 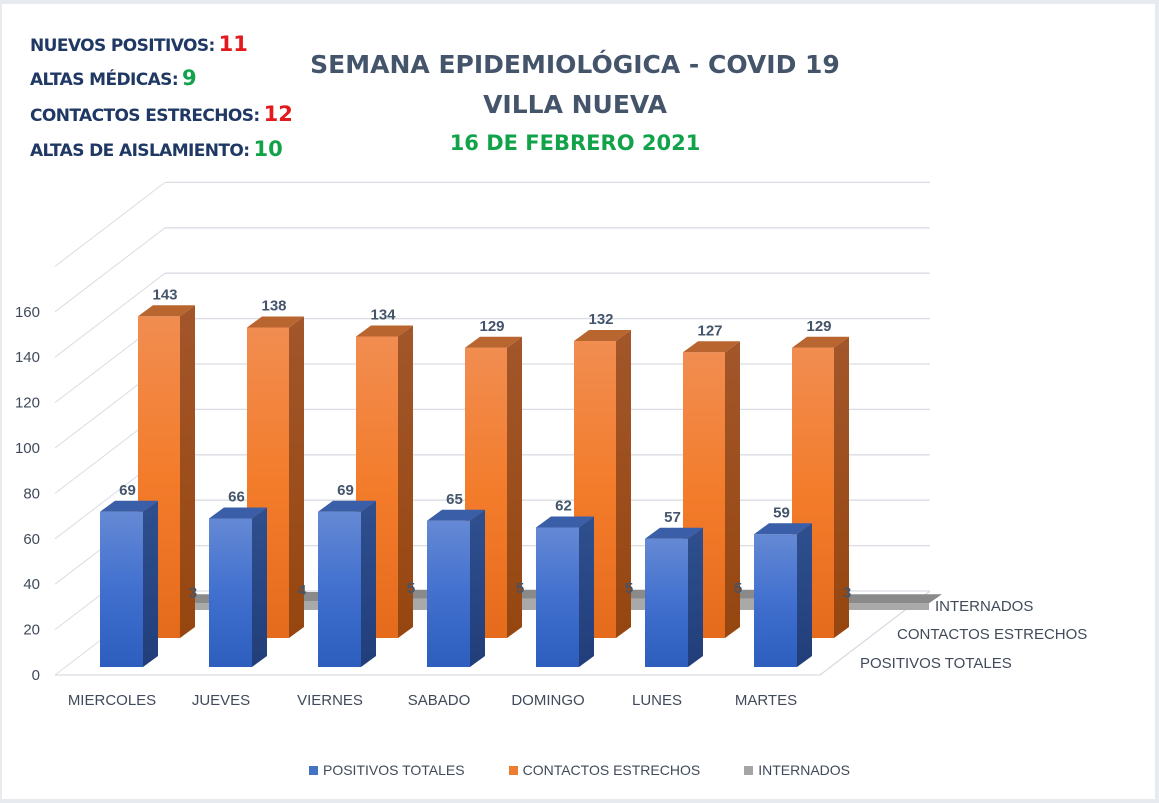 I want to click on data-label: 4, so click(x=302, y=590).